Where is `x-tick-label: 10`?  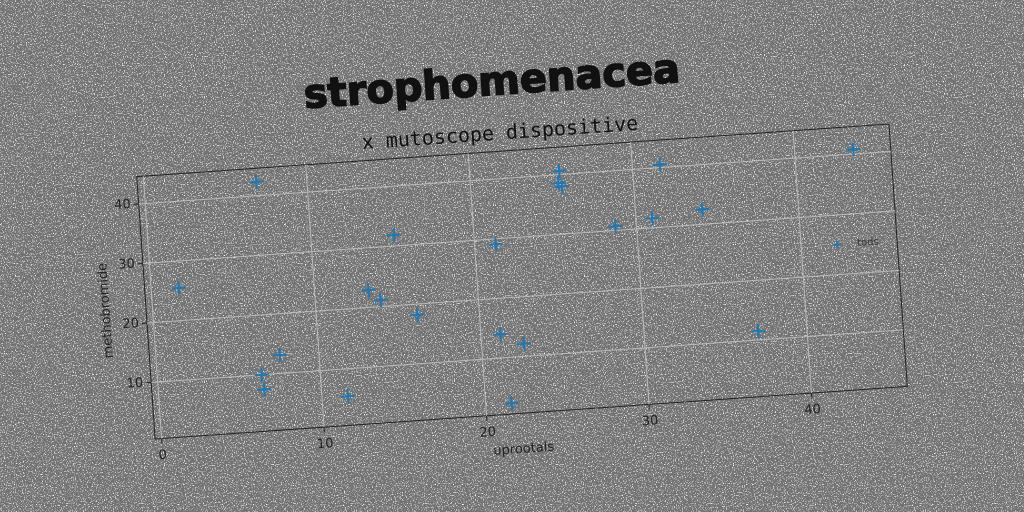 x-tick-label: 10 is located at coordinates (325, 444).